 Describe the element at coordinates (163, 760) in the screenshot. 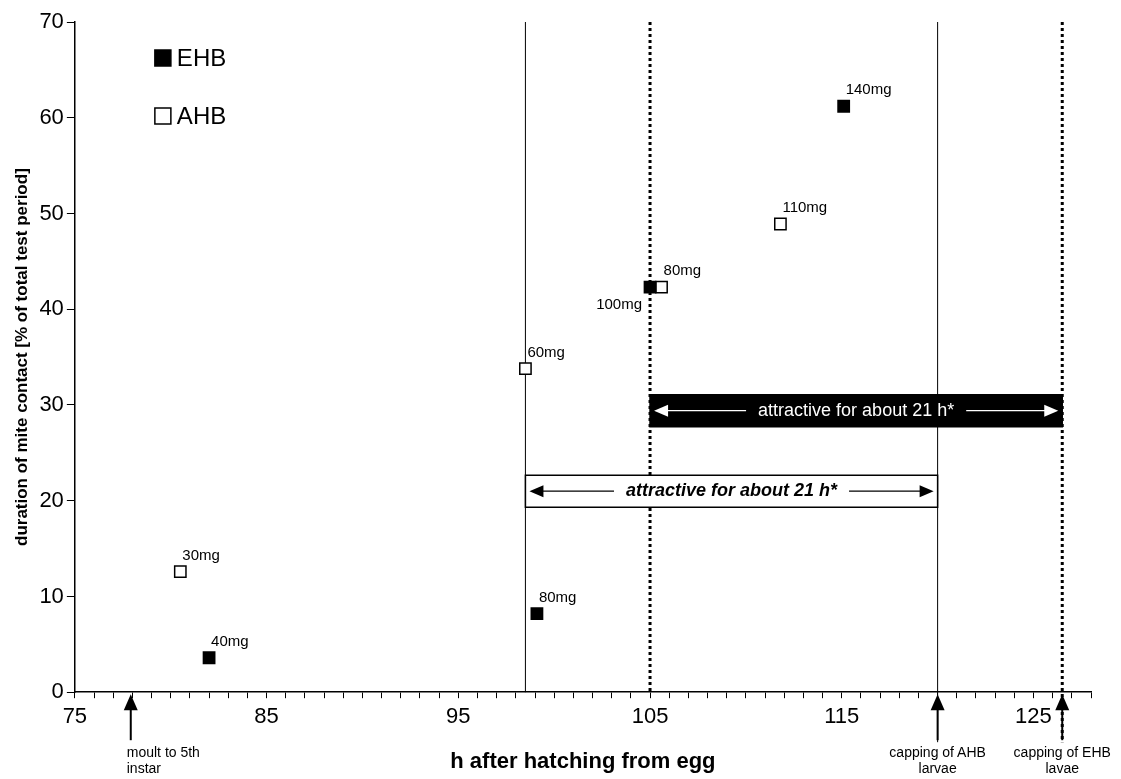

I see `text: moult to 5th instar` at that location.